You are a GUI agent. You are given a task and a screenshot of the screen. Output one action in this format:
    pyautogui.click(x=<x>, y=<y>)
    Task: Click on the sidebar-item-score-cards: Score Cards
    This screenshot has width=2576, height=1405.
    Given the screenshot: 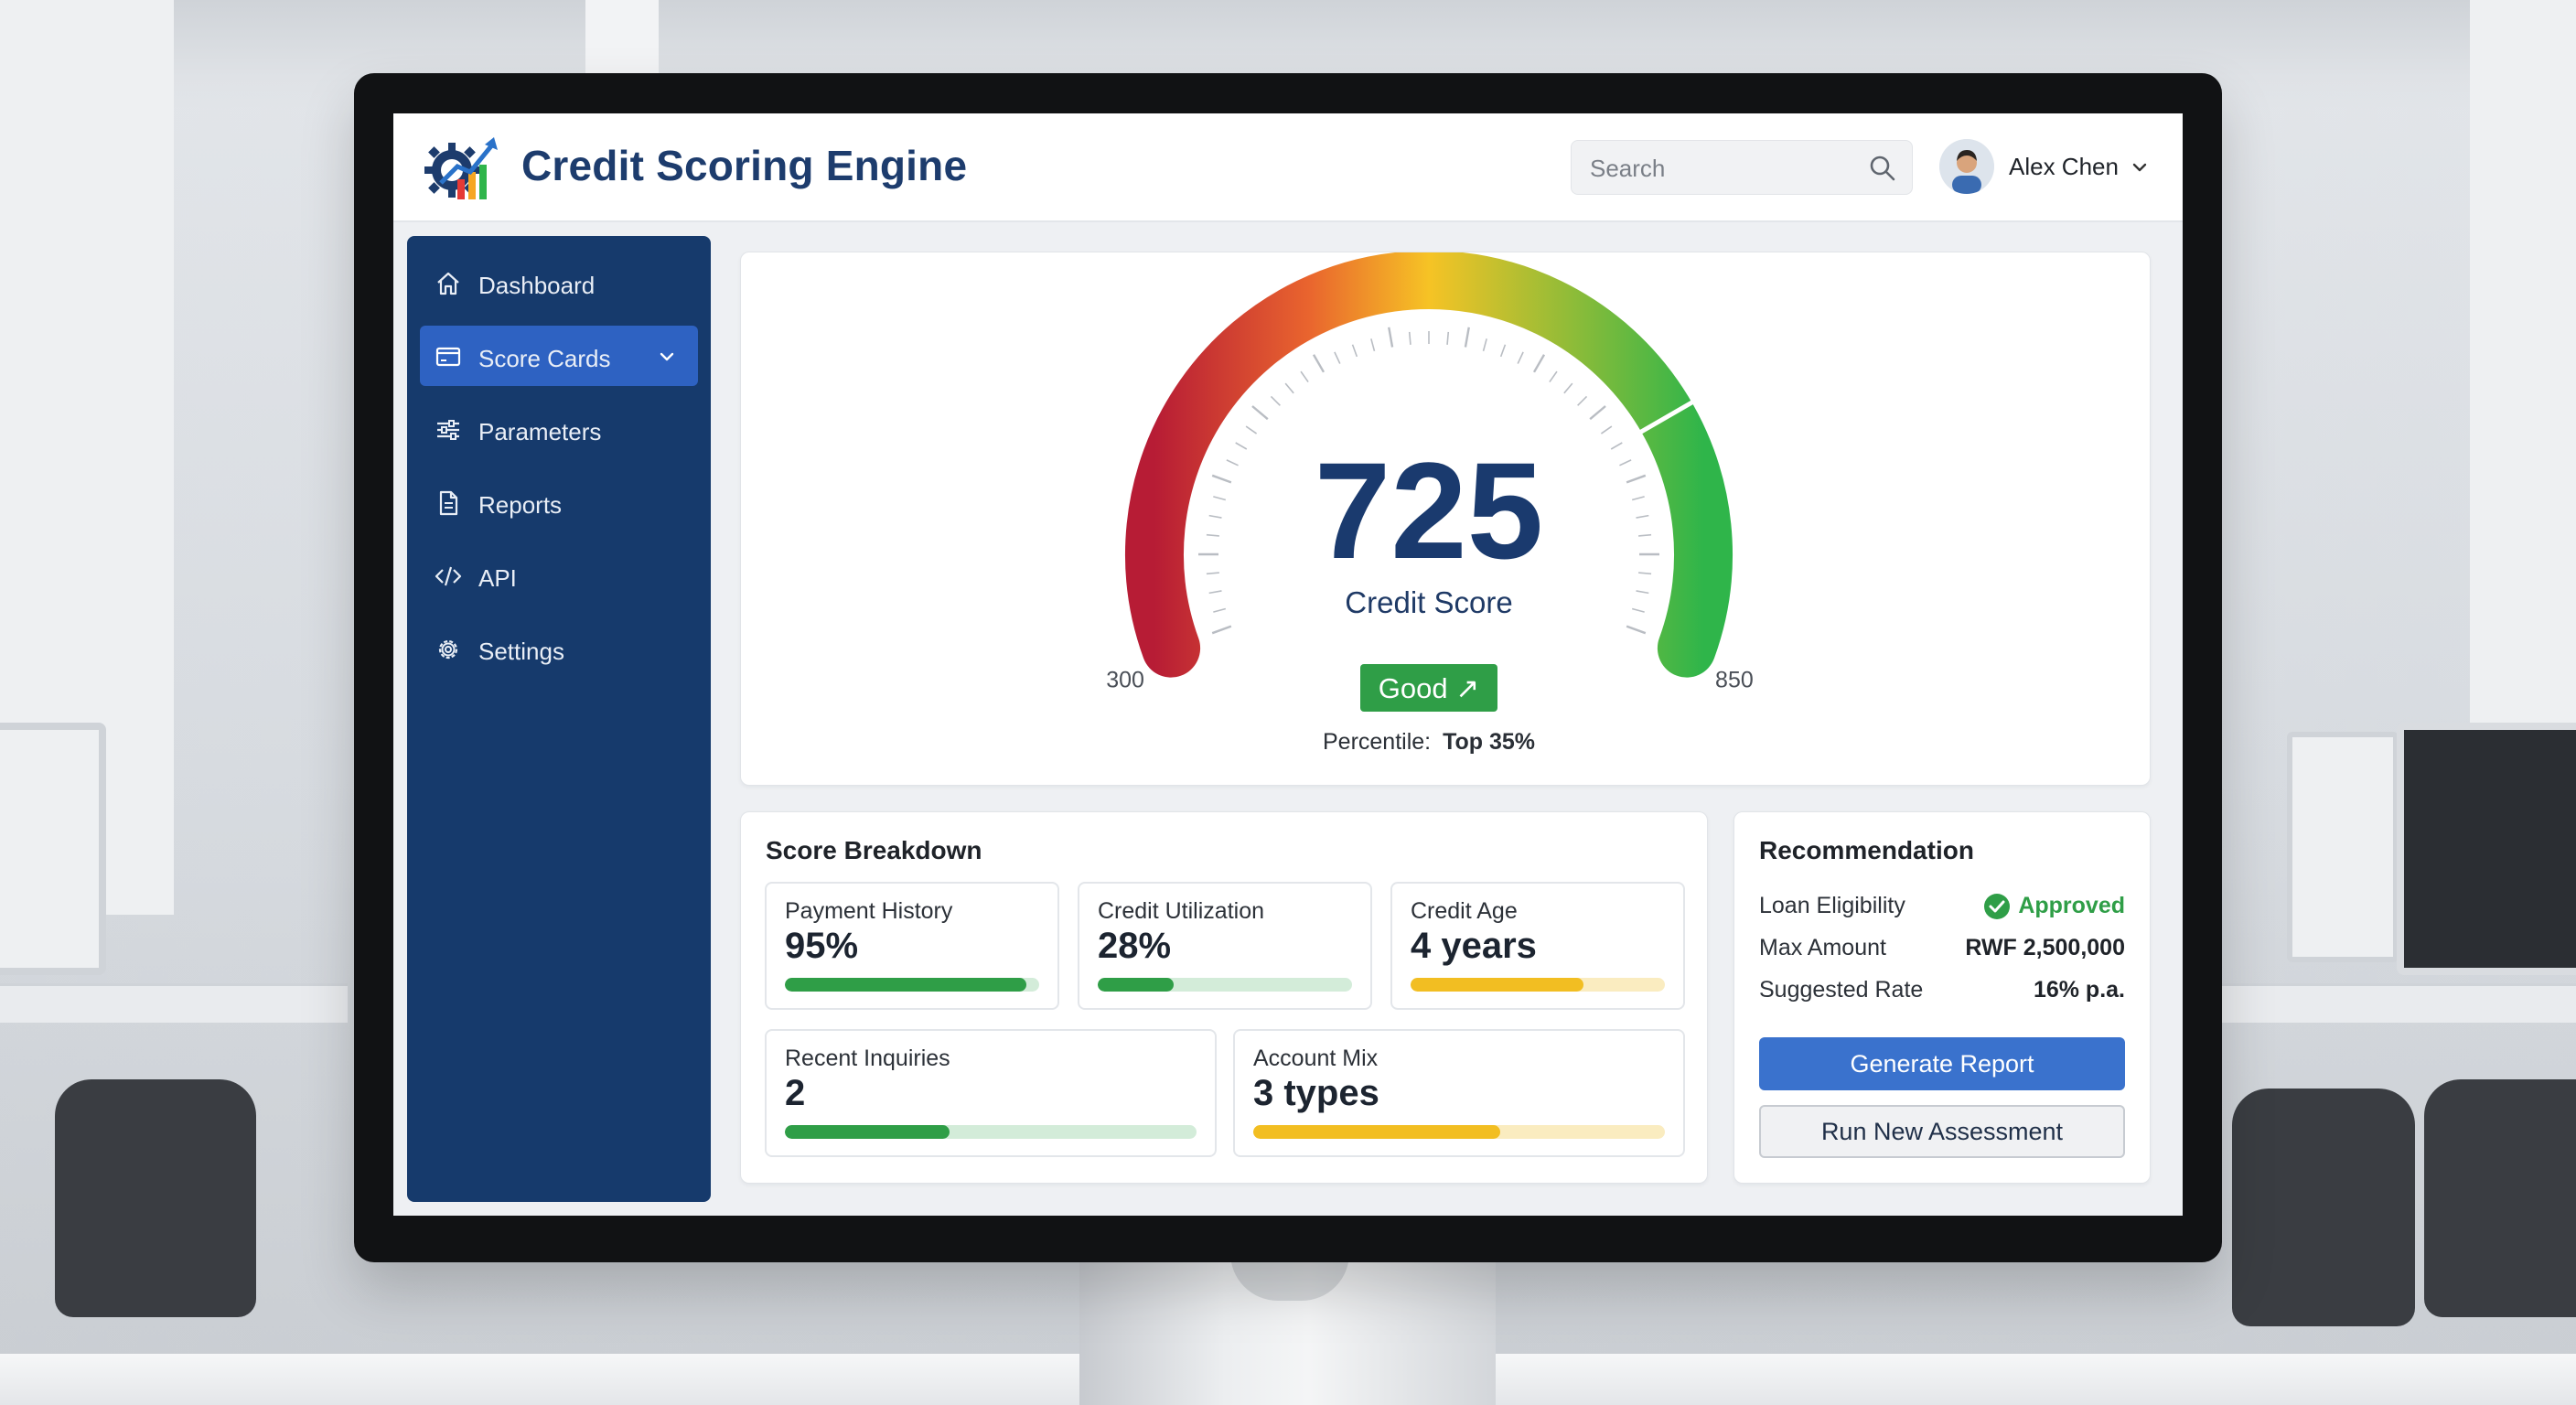 What is the action you would take?
    pyautogui.click(x=559, y=356)
    